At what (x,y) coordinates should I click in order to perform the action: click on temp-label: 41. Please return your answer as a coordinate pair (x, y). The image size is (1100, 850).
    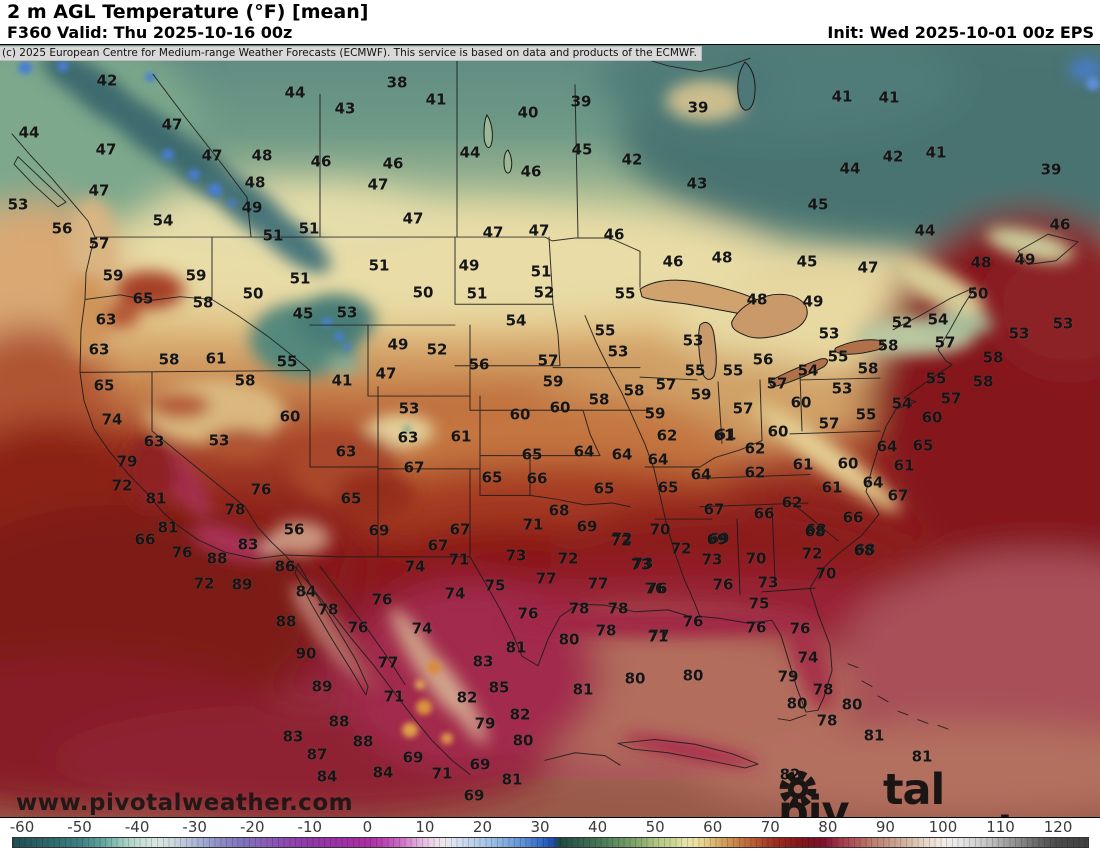
    Looking at the image, I should click on (436, 99).